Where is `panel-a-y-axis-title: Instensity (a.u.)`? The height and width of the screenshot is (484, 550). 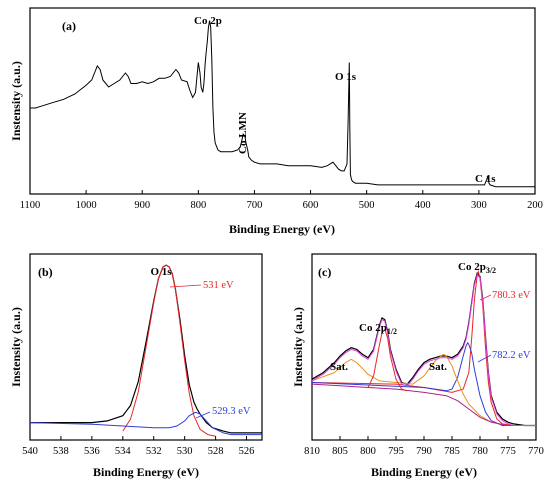
panel-a-y-axis-title: Instensity (a.u.) is located at coordinates (16, 101).